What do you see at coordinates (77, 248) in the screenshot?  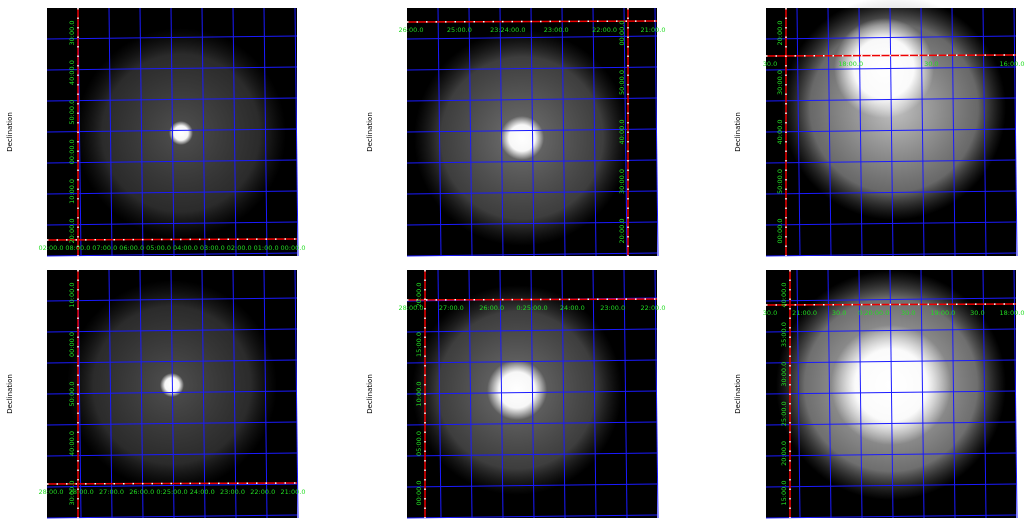 I see `x-tick-label: 08:00.0` at bounding box center [77, 248].